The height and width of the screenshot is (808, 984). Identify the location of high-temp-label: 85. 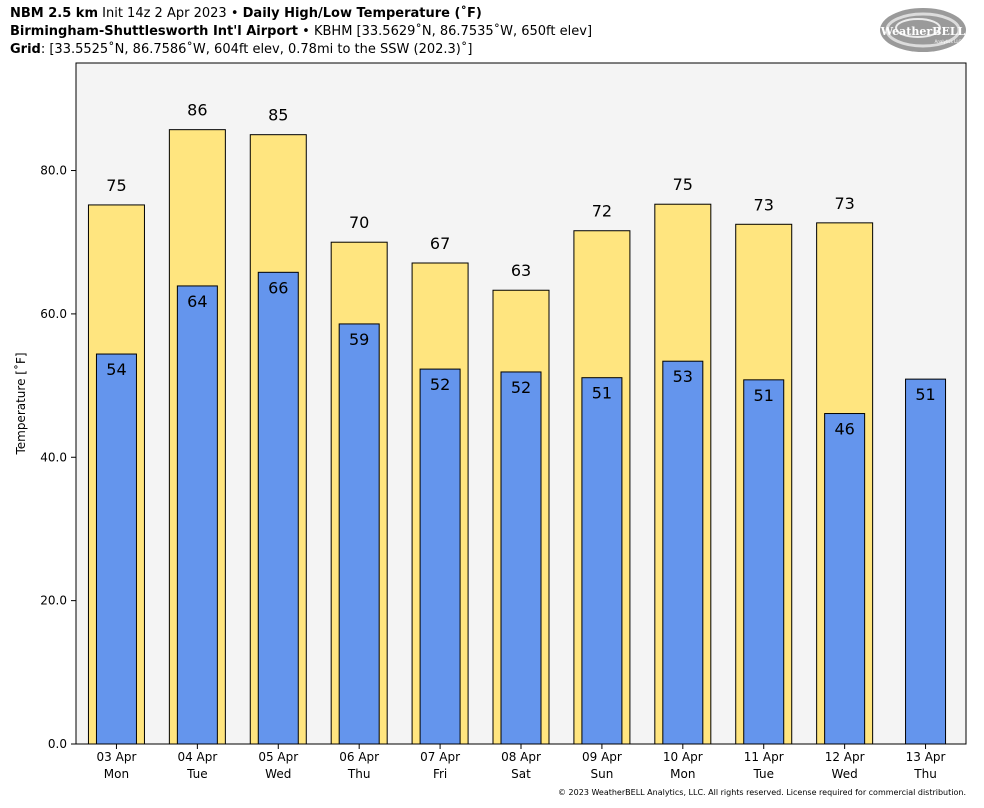
(278, 115).